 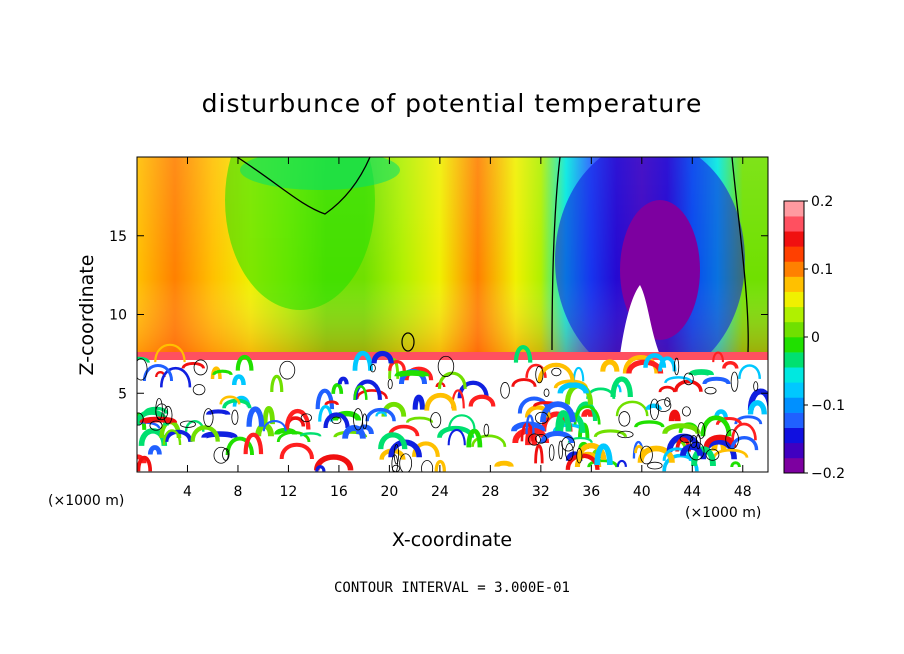 I want to click on x-tick-label: 28, so click(x=490, y=492).